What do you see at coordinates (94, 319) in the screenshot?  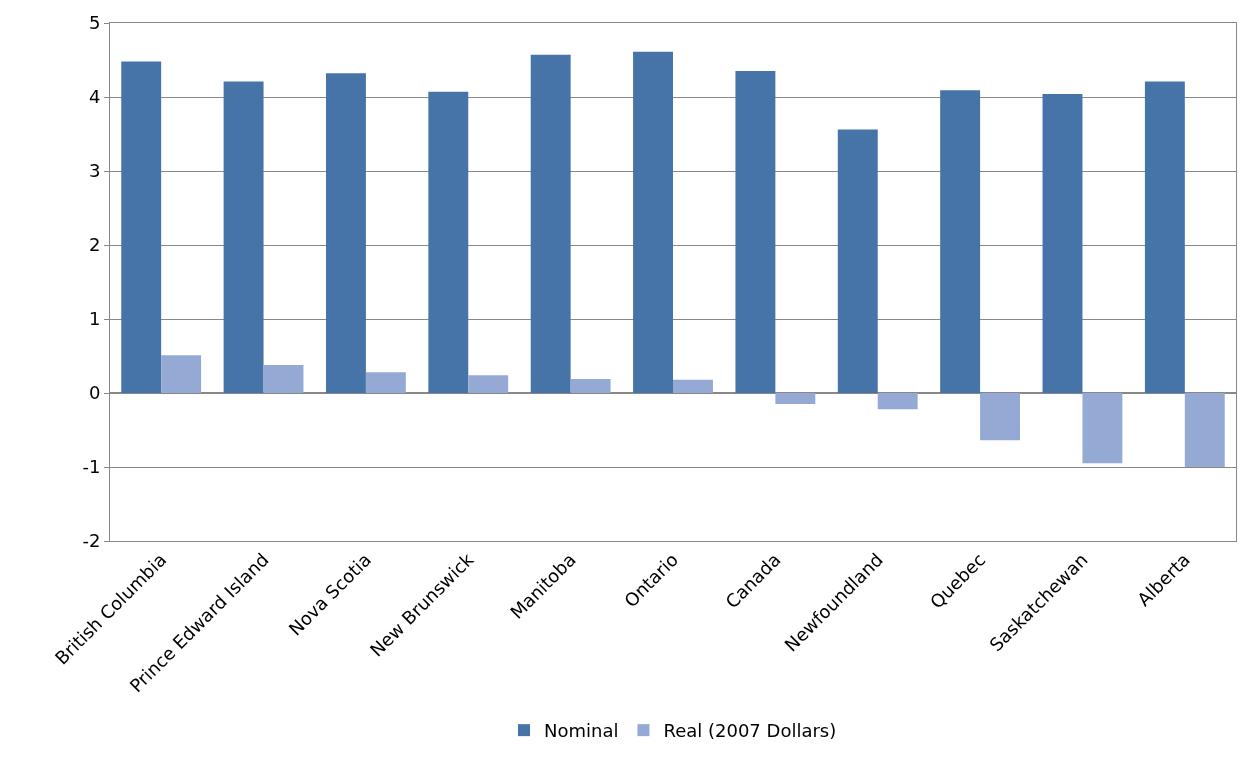 I see `y-tick-label: 1` at bounding box center [94, 319].